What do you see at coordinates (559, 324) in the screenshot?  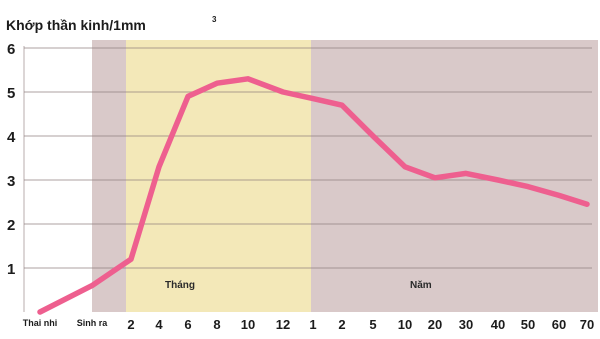 I see `x-tick-16: 60` at bounding box center [559, 324].